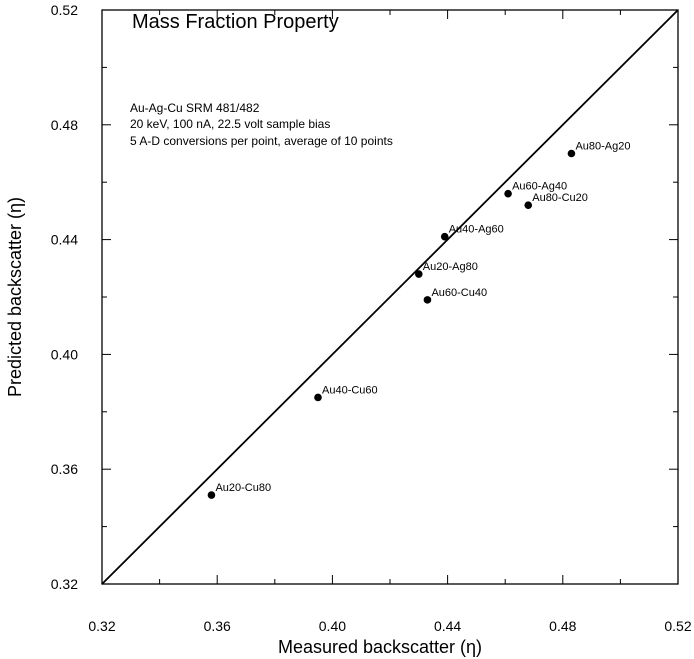 This screenshot has width=694, height=659. I want to click on y-tick-label: 0.32, so click(64, 584).